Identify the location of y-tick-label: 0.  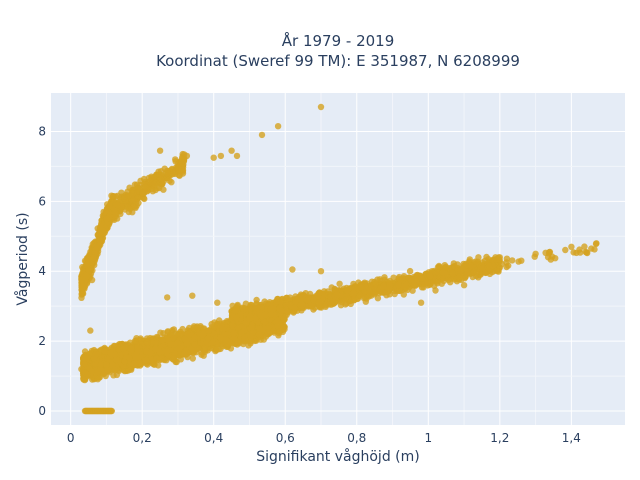
(42, 411).